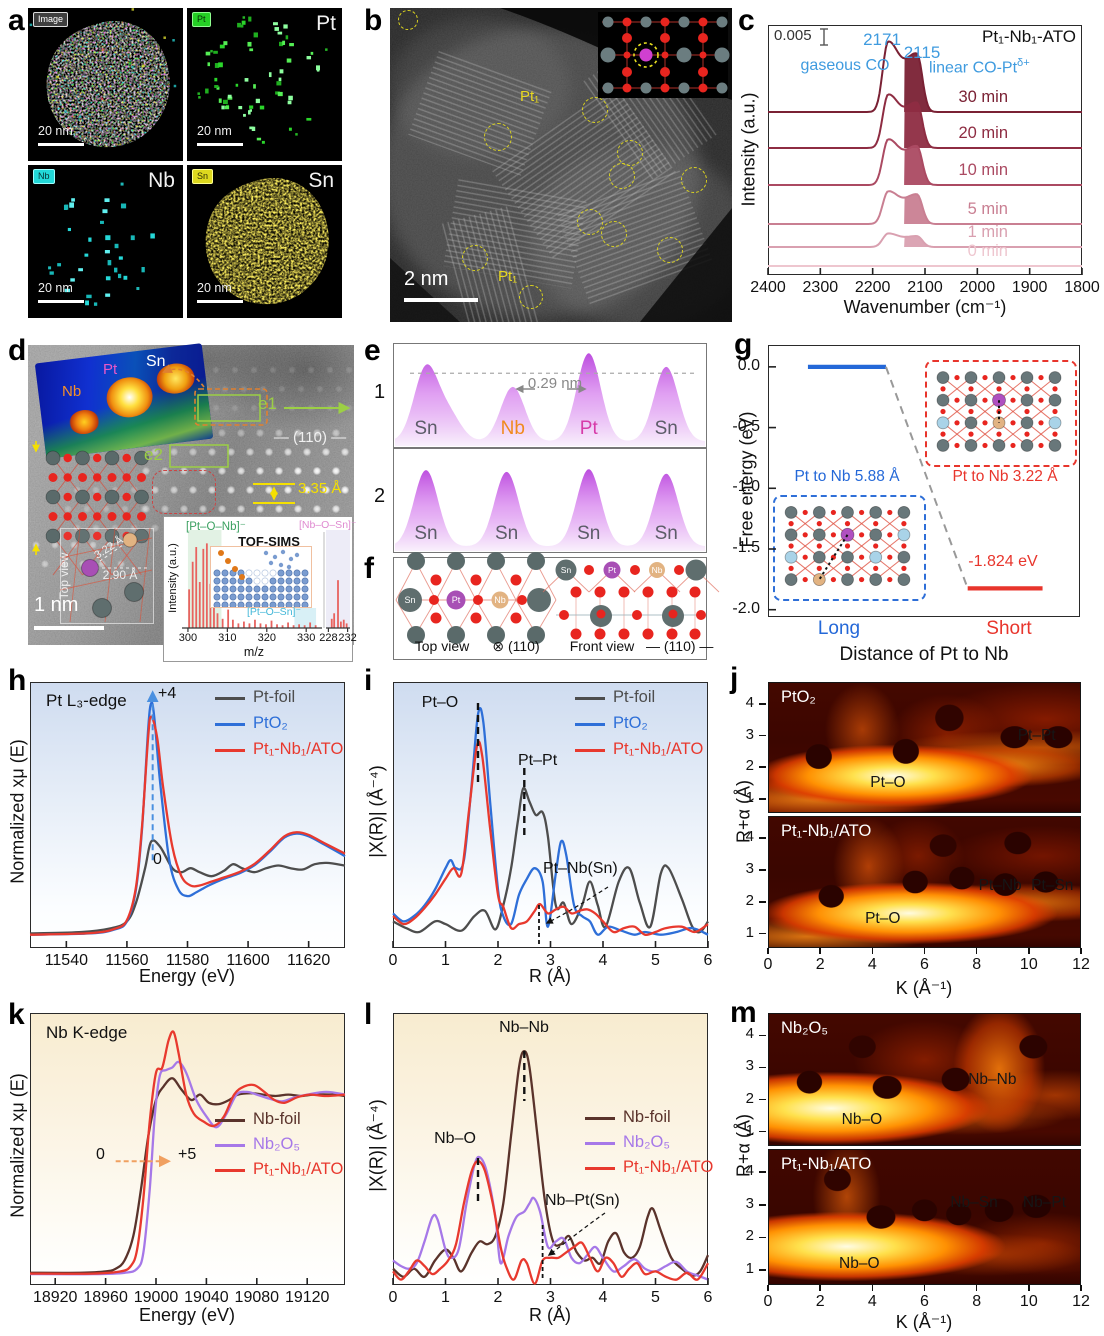  I want to click on caption-top-view: Top view, so click(442, 646).